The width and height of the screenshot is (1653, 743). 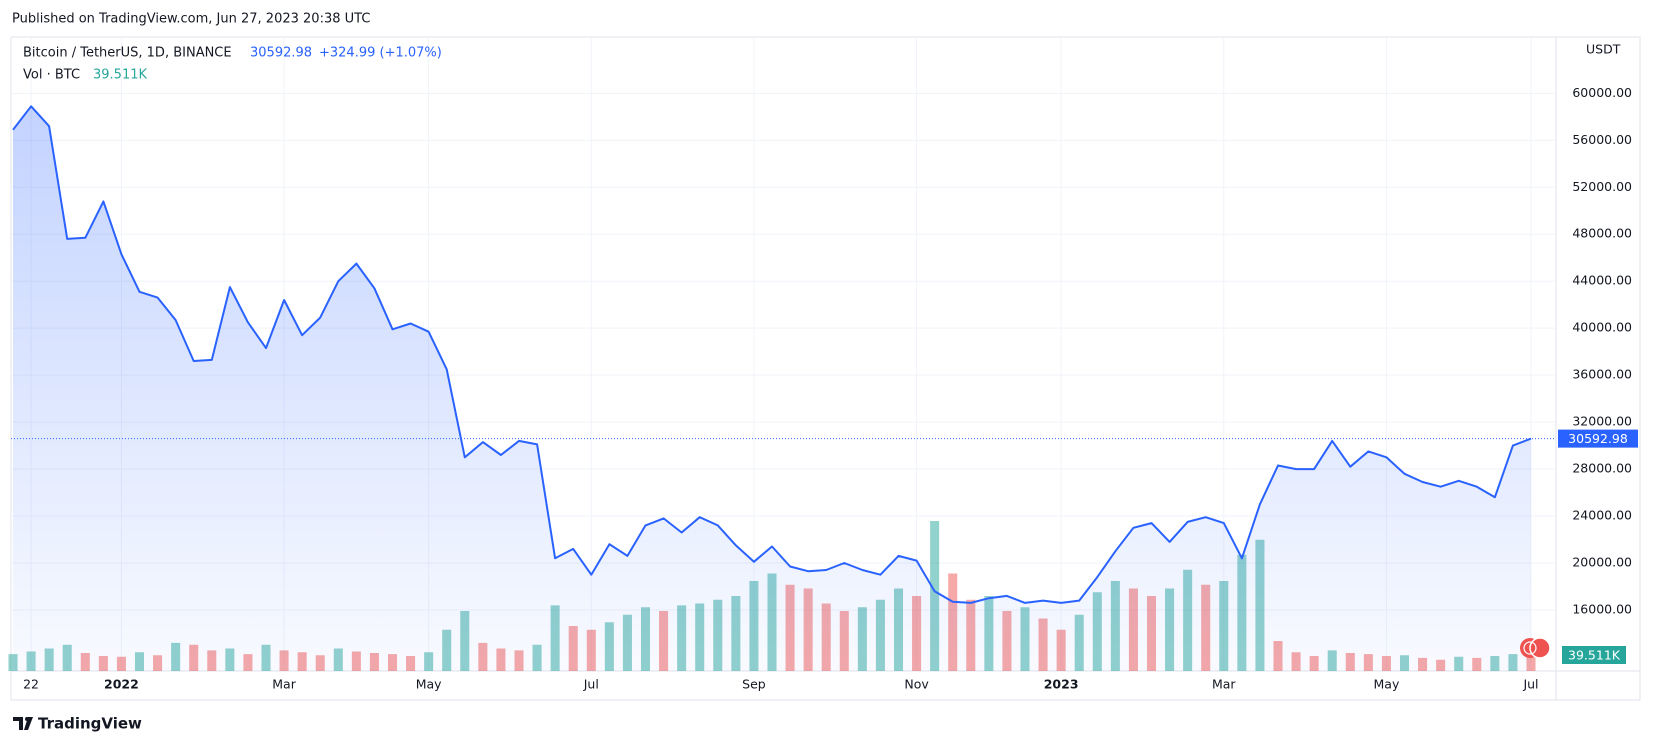 What do you see at coordinates (1061, 684) in the screenshot?
I see `x-tick-label: 2023` at bounding box center [1061, 684].